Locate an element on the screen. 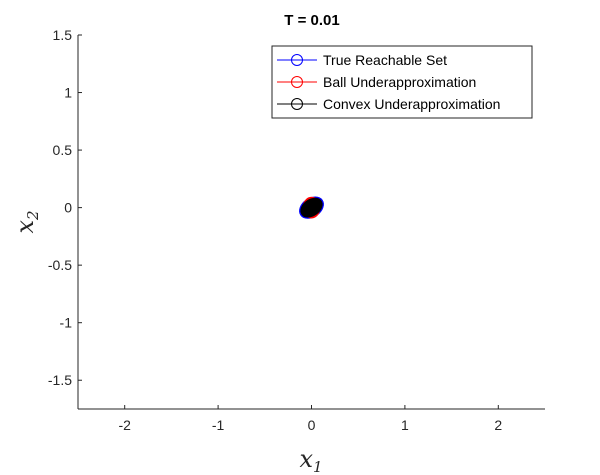 The image size is (600, 475). y-tick-label: 0 is located at coordinates (68, 208).